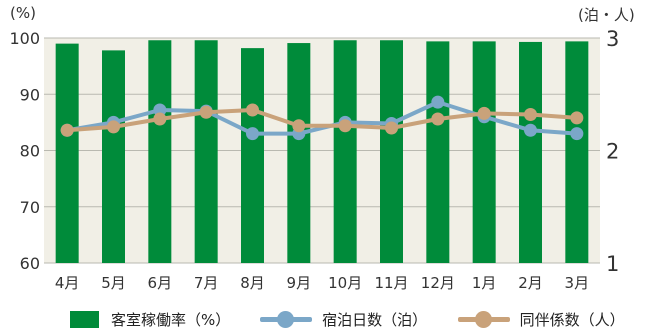 Image resolution: width=655 pixels, height=331 pixels. I want to click on companions-line, so click(322, 120).